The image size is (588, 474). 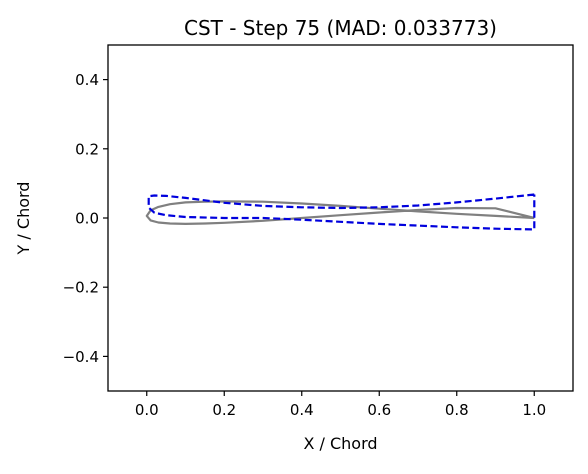 I want to click on y-tick-label: −0.2, so click(x=81, y=288).